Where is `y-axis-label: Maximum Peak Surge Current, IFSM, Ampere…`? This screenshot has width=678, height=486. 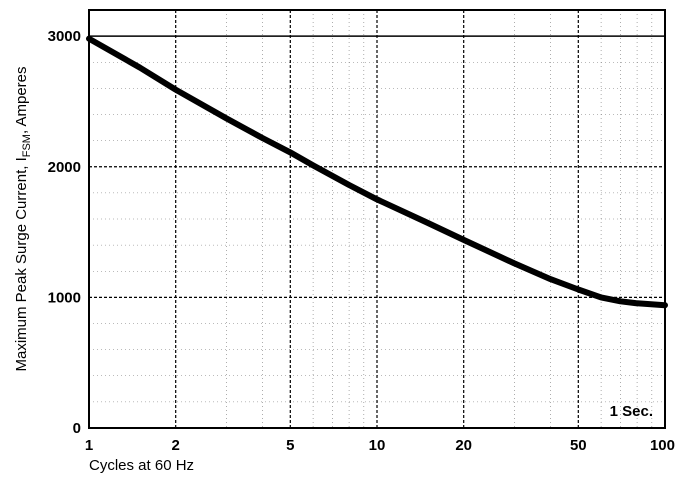
y-axis-label: Maximum Peak Surge Current, IFSM, Ampere… is located at coordinates (23, 218).